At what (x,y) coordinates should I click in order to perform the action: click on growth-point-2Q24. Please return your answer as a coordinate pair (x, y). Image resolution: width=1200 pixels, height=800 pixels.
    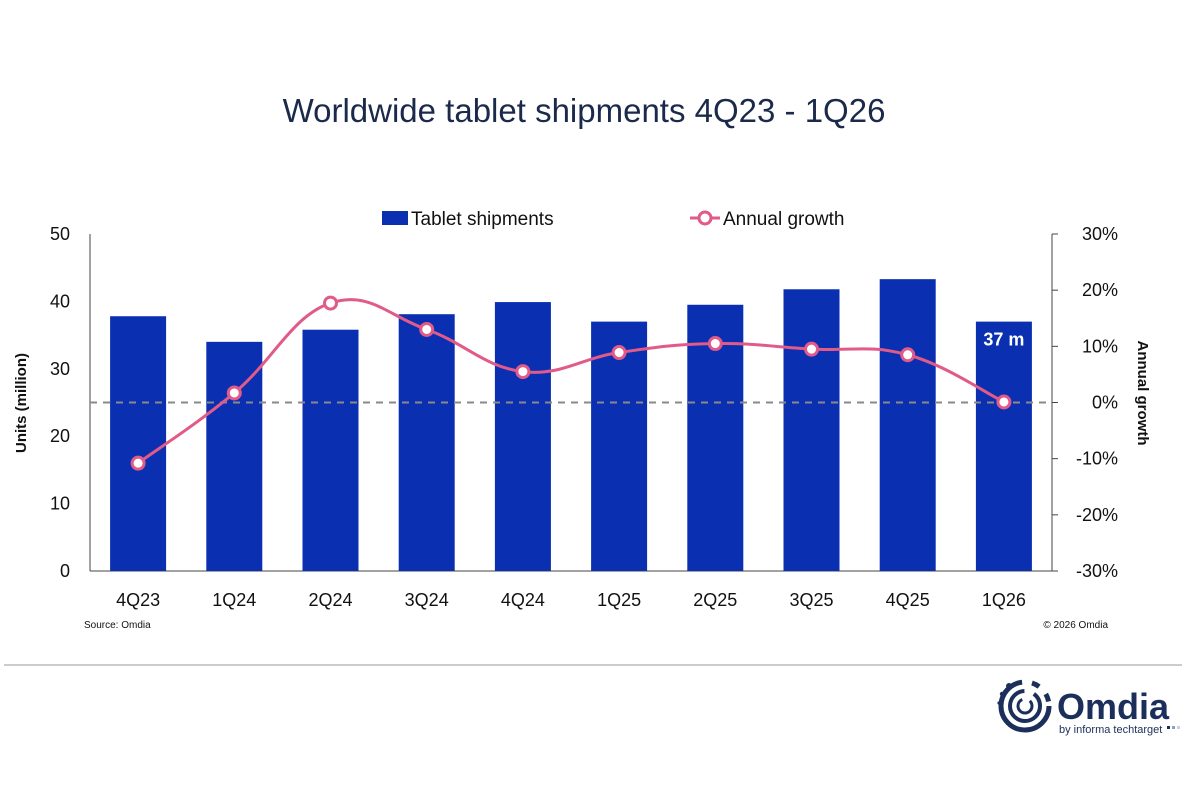
    Looking at the image, I should click on (330, 303).